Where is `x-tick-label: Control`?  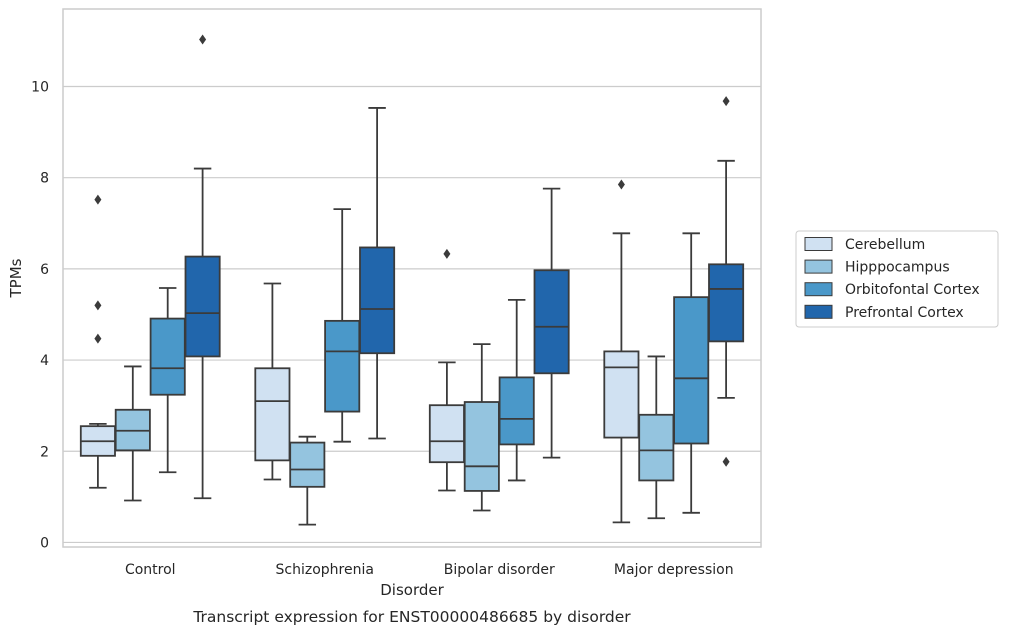
x-tick-label: Control is located at coordinates (150, 570).